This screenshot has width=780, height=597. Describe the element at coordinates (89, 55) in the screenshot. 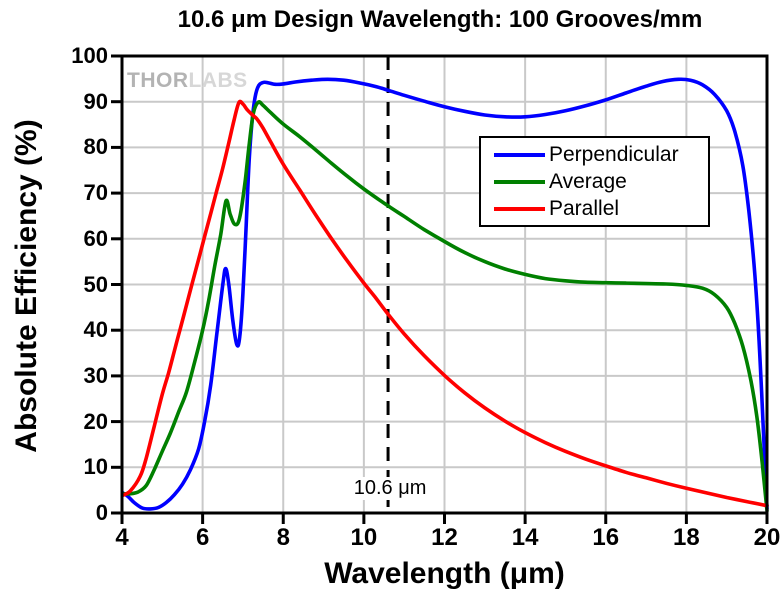

I see `y-tick-label: 100` at that location.